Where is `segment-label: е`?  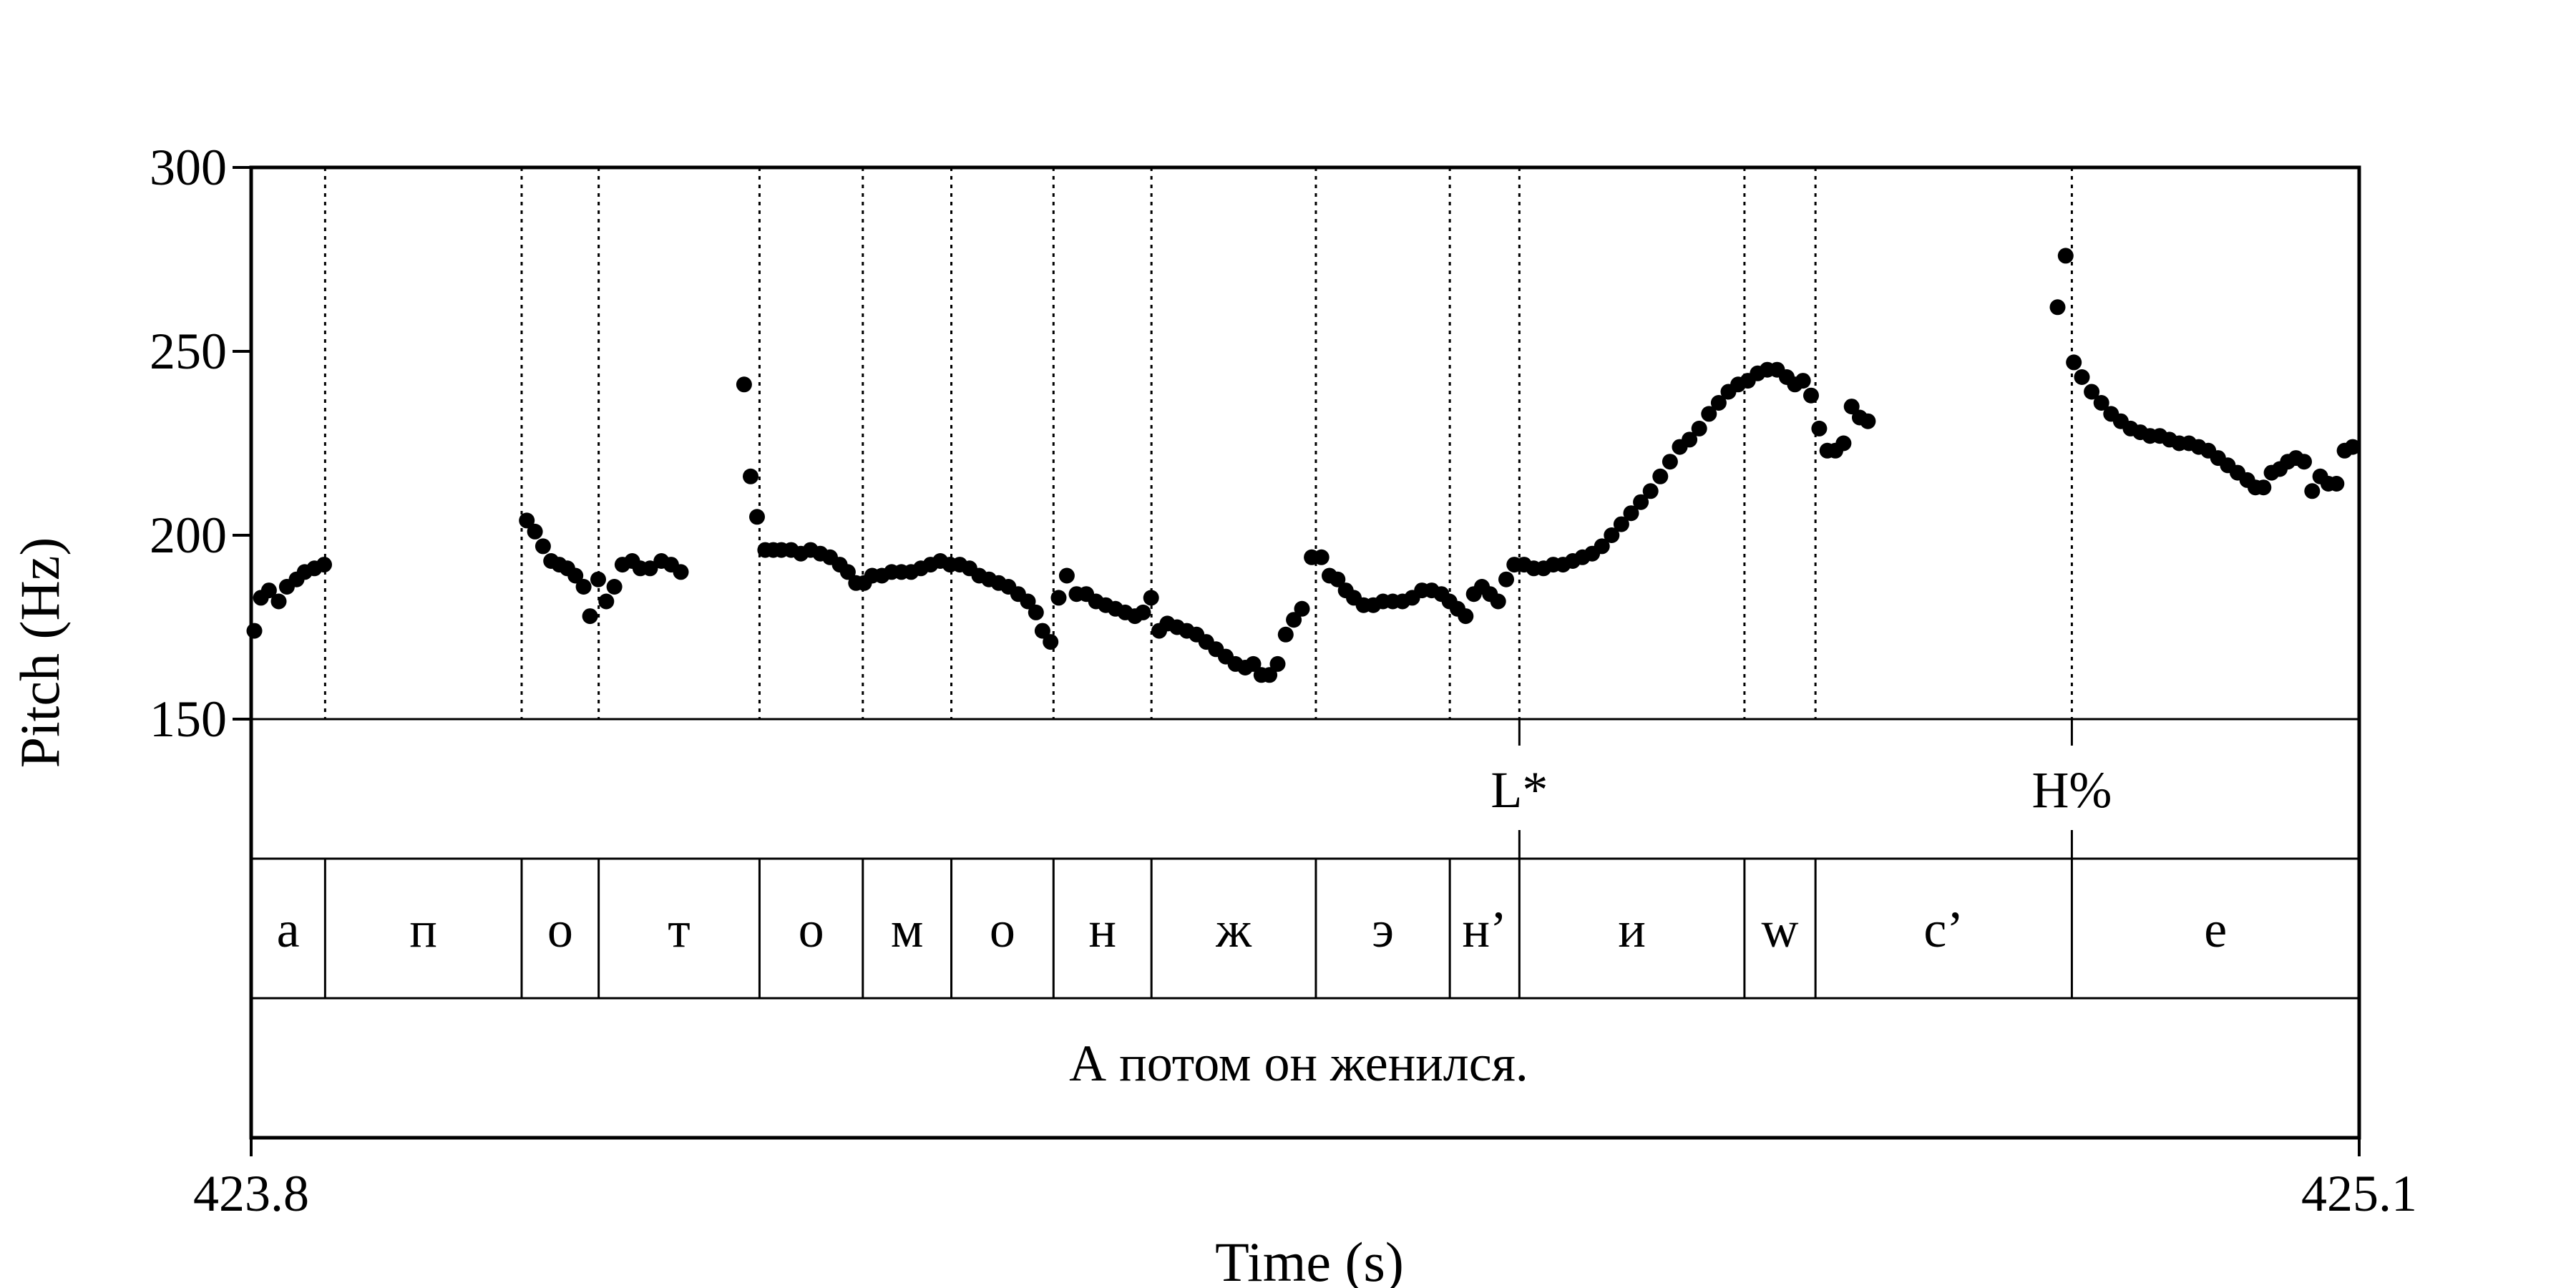 segment-label: е is located at coordinates (2215, 929).